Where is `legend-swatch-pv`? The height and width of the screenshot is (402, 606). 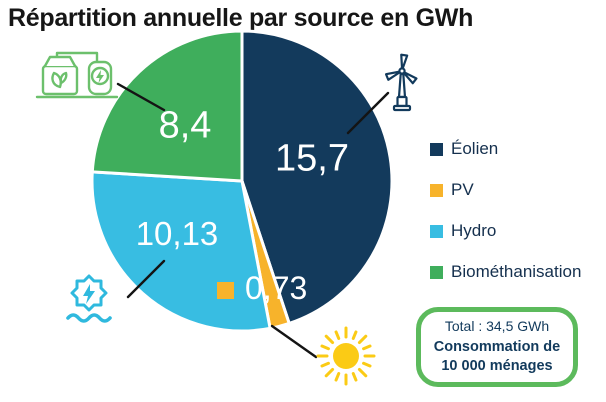 legend-swatch-pv is located at coordinates (436, 190).